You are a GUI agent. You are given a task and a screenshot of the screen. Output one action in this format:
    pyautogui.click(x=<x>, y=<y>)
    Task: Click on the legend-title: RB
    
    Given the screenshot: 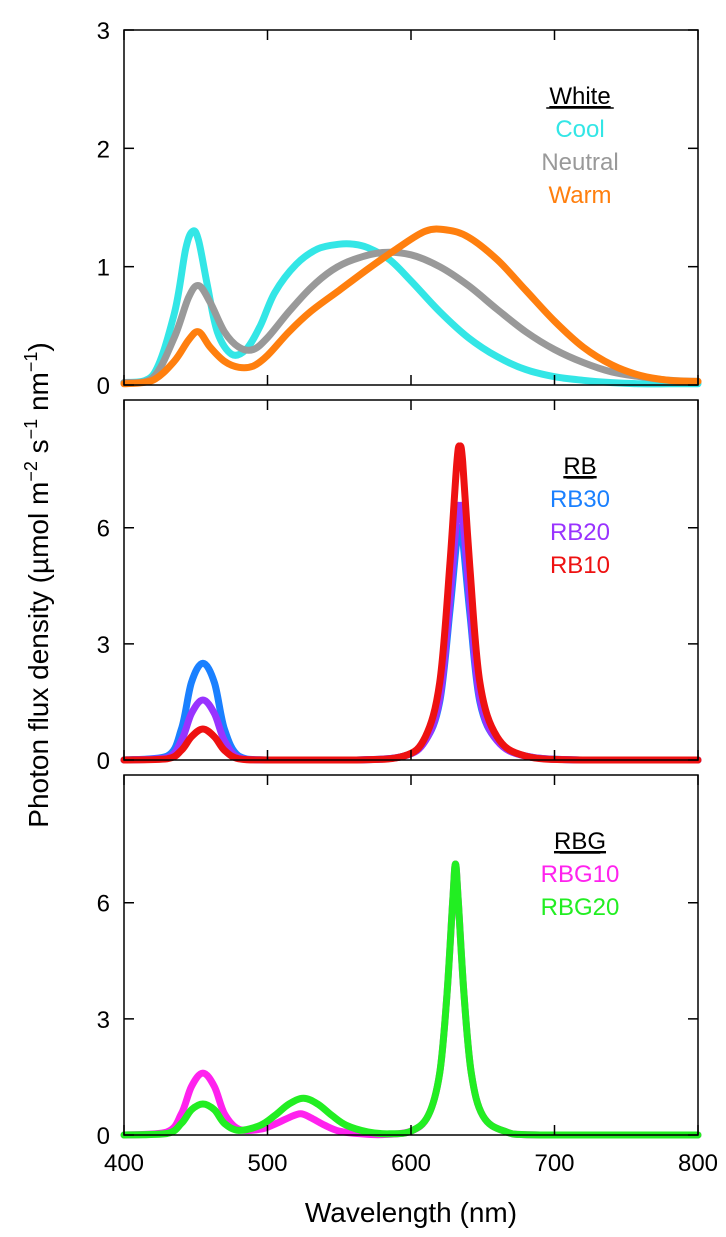 What is the action you would take?
    pyautogui.click(x=579, y=466)
    